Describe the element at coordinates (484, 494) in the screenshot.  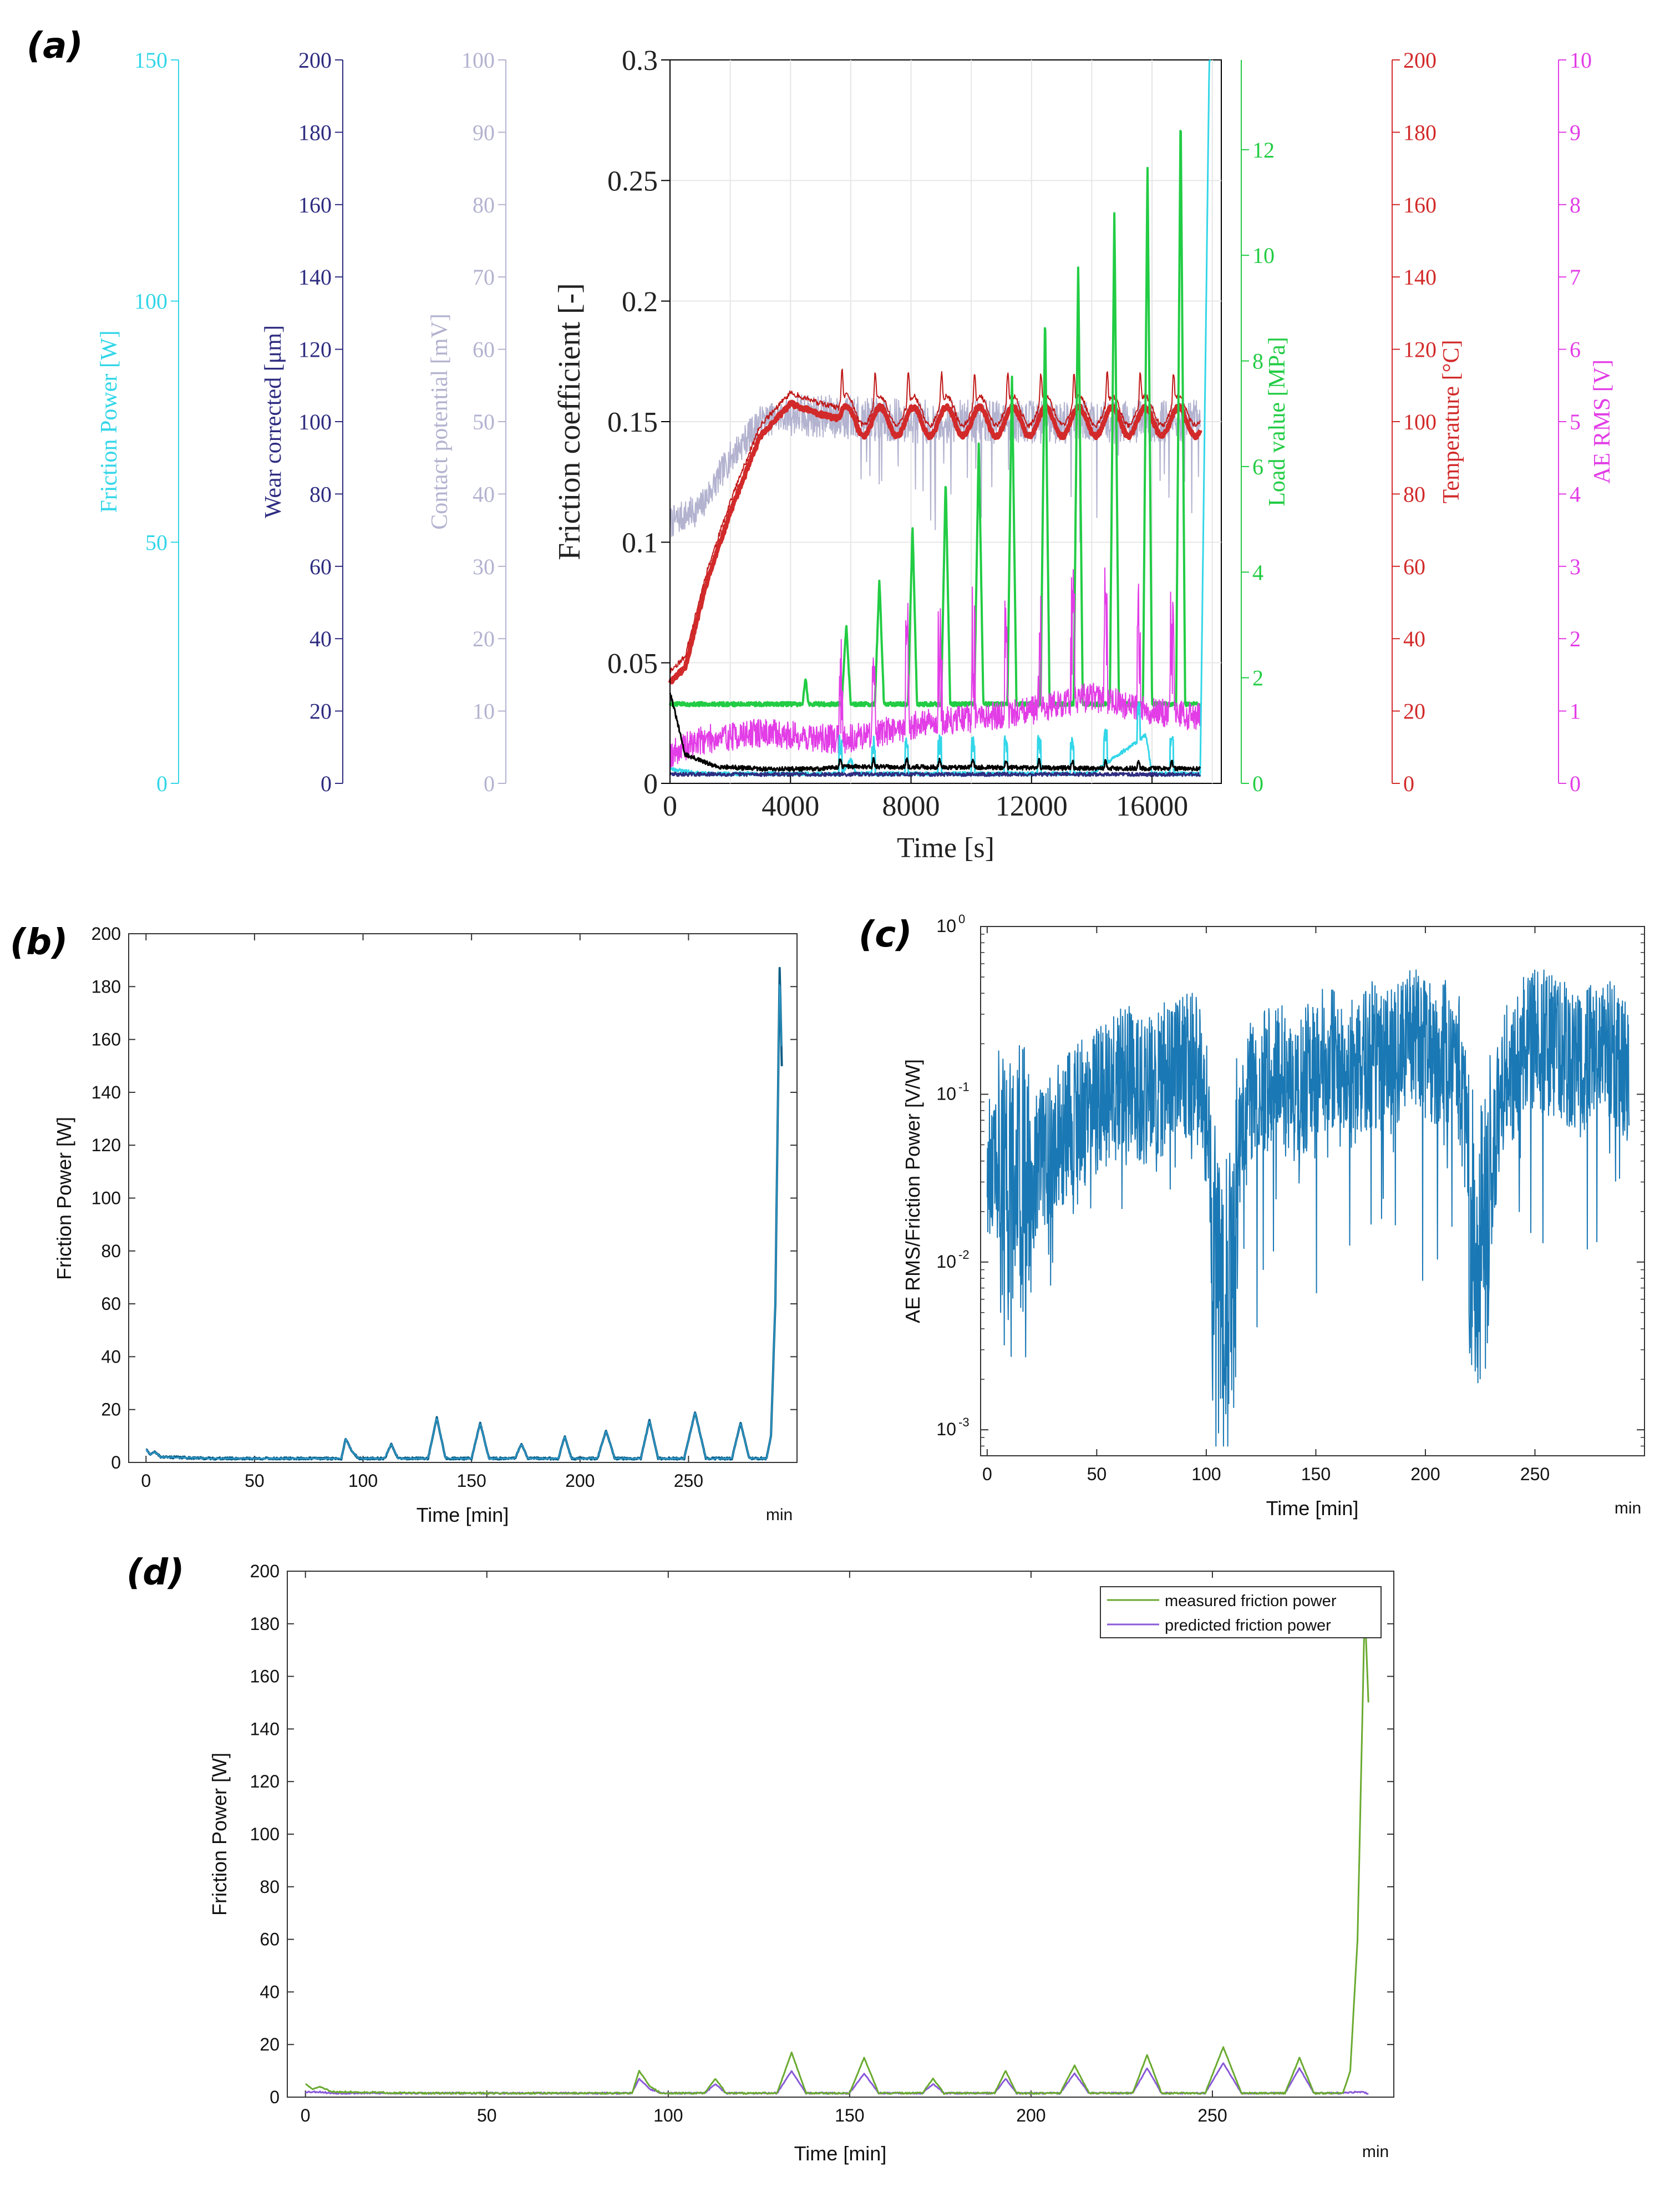
I see `panel-a-tick-label-contact: 40` at that location.